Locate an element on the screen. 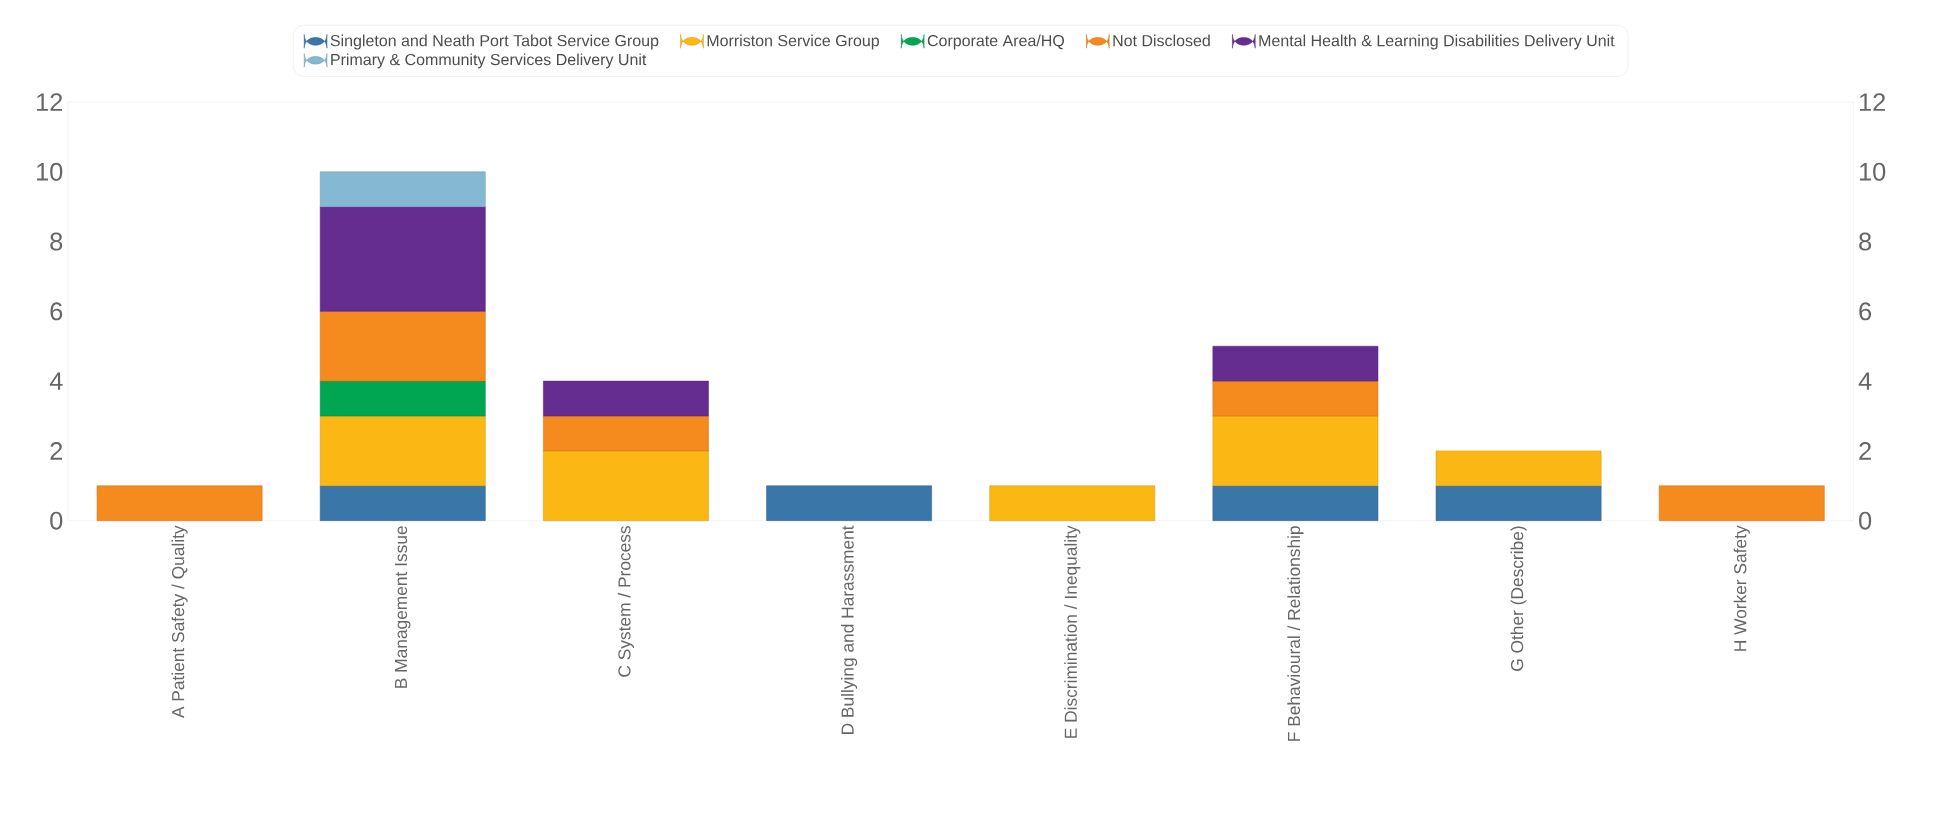  y-tick-label: 6 is located at coordinates (56, 311).